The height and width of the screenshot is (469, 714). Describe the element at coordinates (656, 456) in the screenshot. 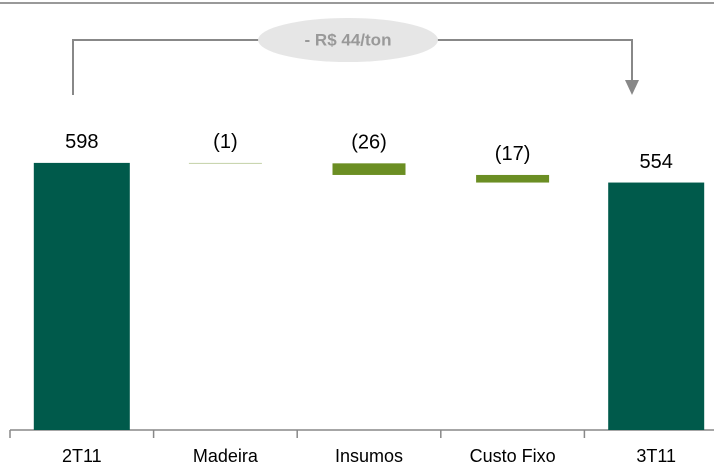

I see `x-tick-label: 3T11` at that location.